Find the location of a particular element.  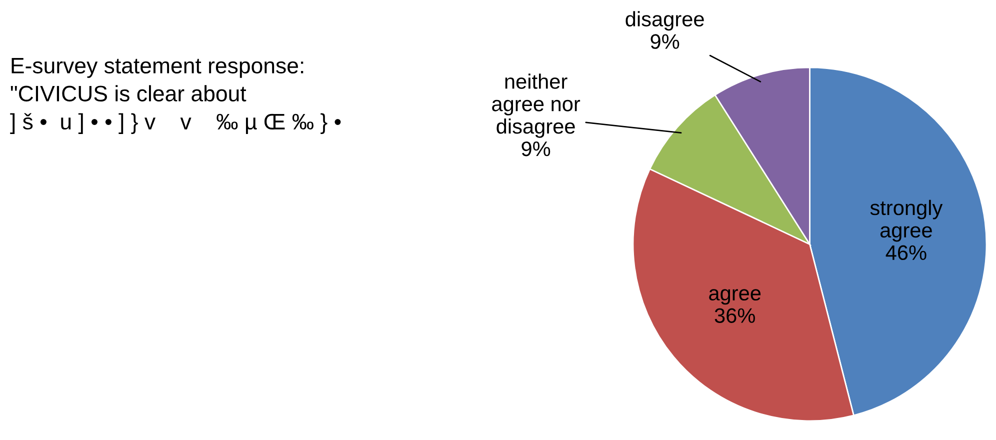

slice-label: disagree is located at coordinates (665, 21).